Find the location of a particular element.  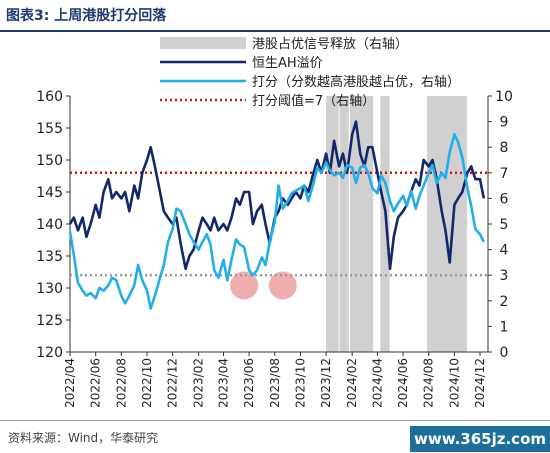

y-left-tick-label: 130 is located at coordinates (49, 289).